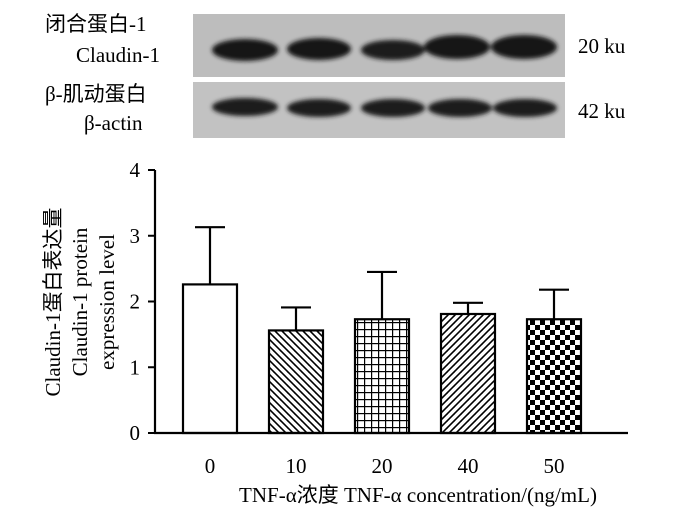 Image resolution: width=700 pixels, height=516 pixels. What do you see at coordinates (96, 24) in the screenshot?
I see `blot-label-cn-1: 闭合蛋白-1` at bounding box center [96, 24].